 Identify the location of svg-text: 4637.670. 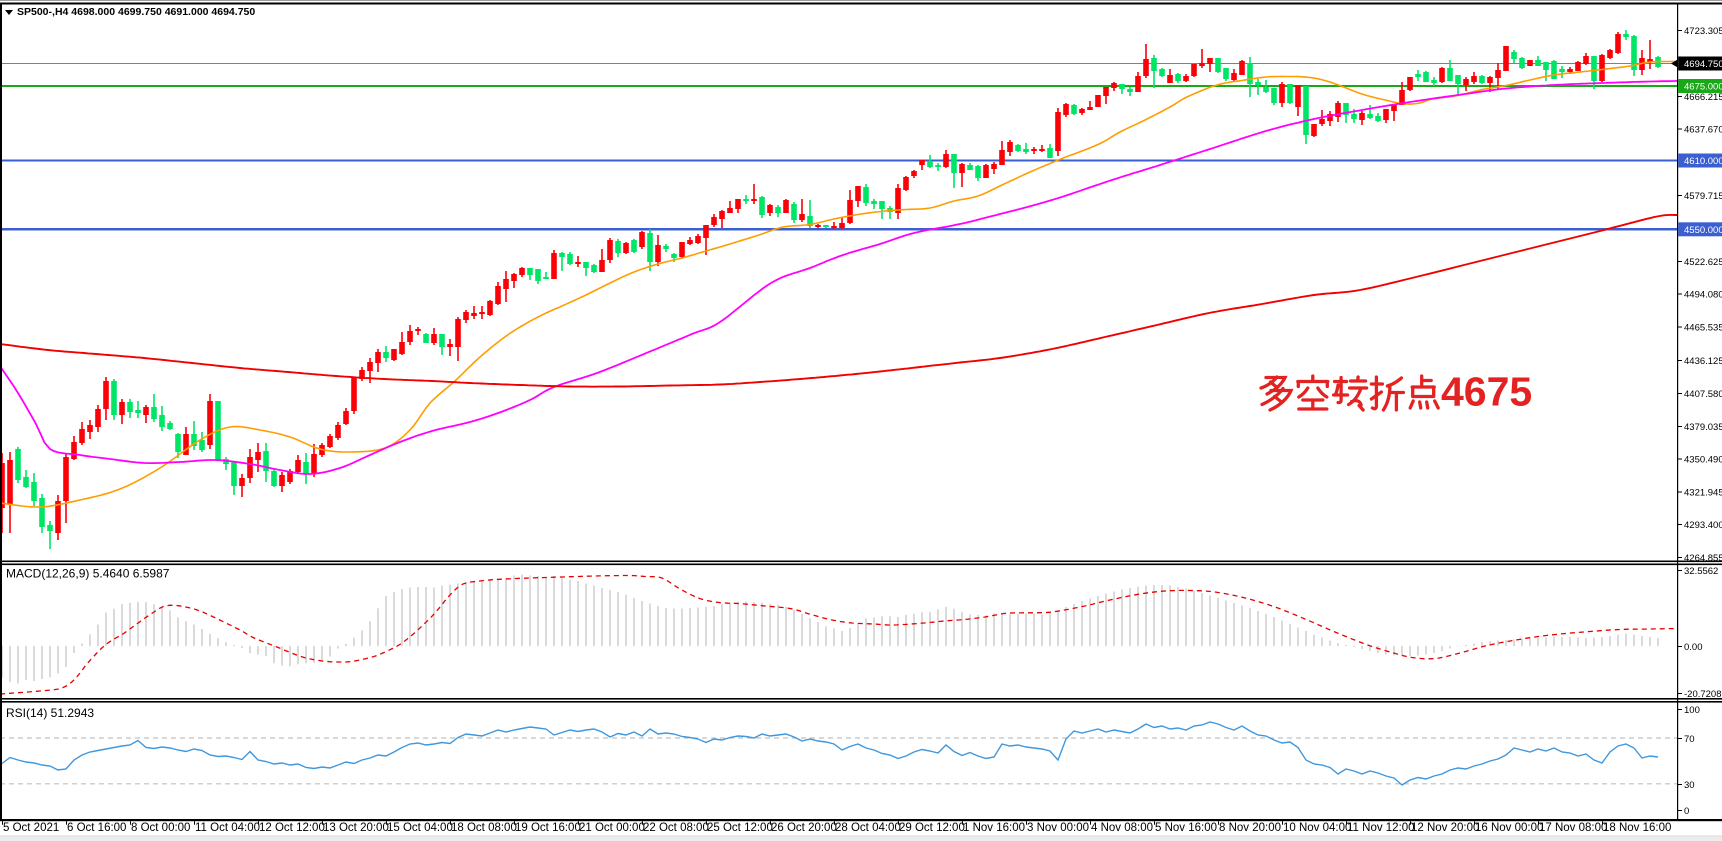
(1703, 130).